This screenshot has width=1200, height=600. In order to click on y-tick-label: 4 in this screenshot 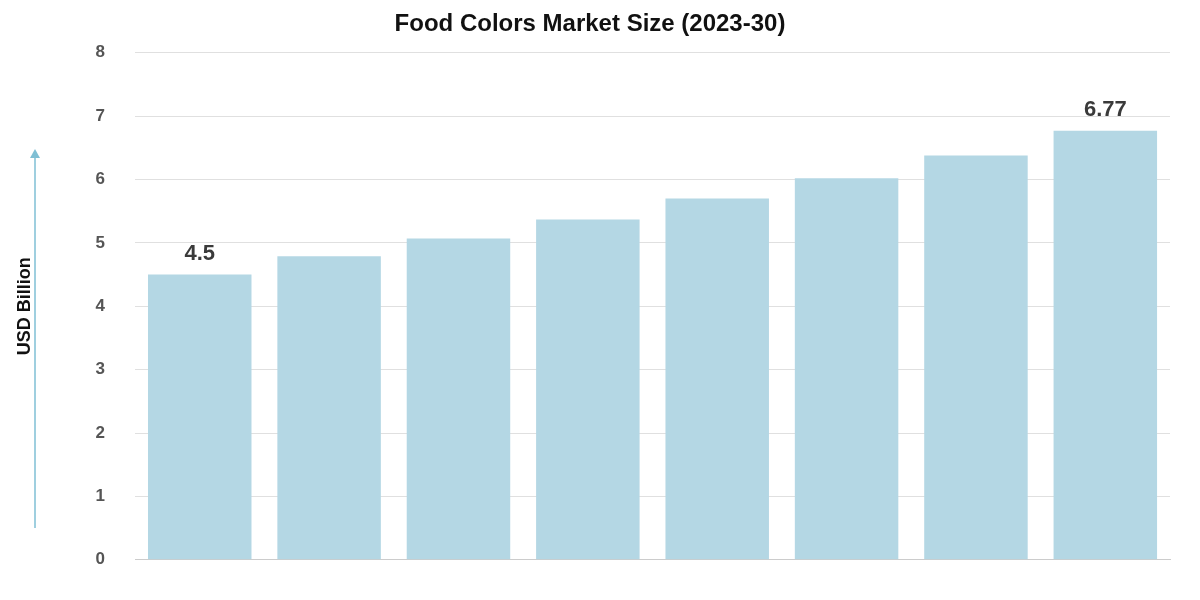, I will do `click(100, 305)`.